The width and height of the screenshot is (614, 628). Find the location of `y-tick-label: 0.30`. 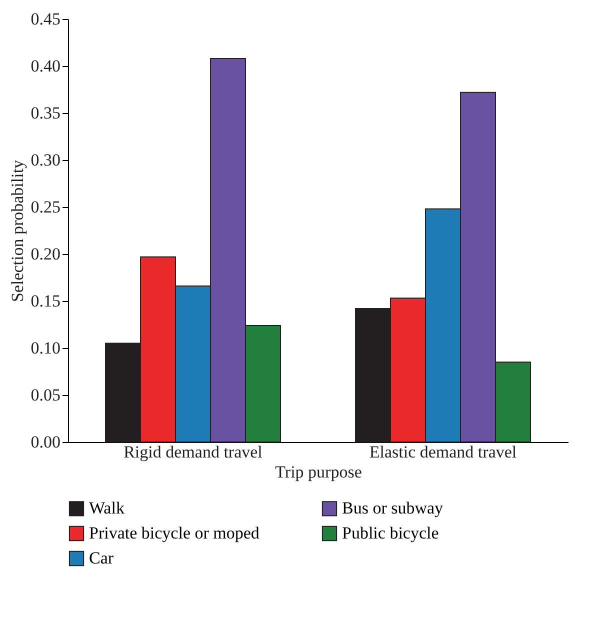

y-tick-label: 0.30 is located at coordinates (45, 160).